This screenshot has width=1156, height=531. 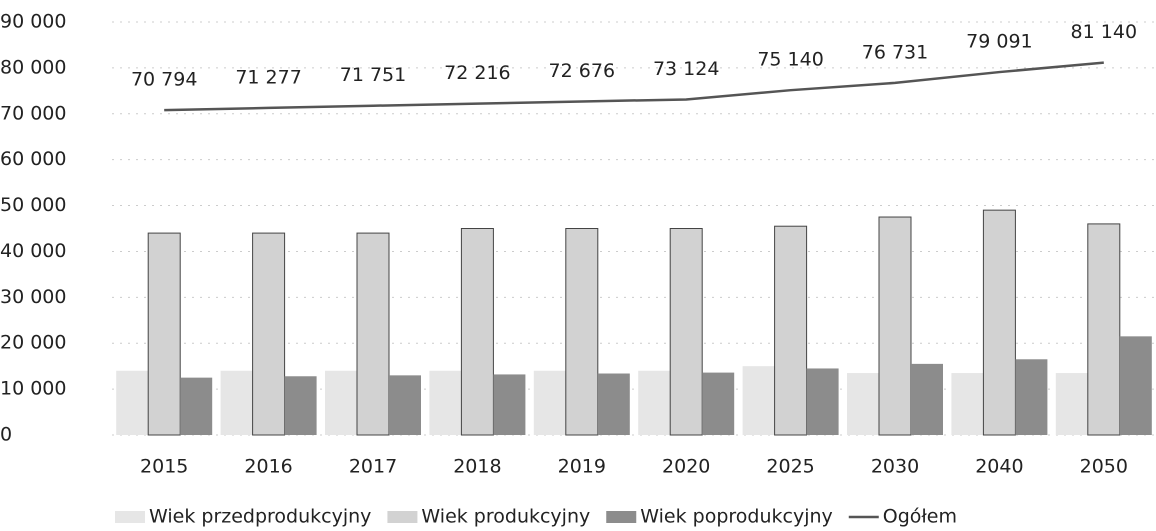 I want to click on data-label: 81 140, so click(x=1104, y=32).